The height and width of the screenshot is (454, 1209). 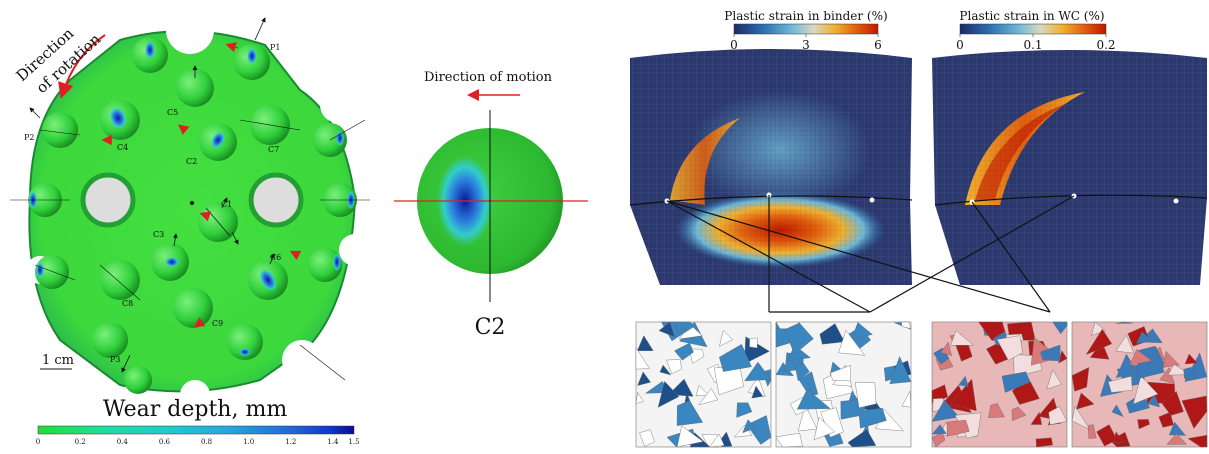 I want to click on binder-tick-2: 6, so click(x=878, y=45).